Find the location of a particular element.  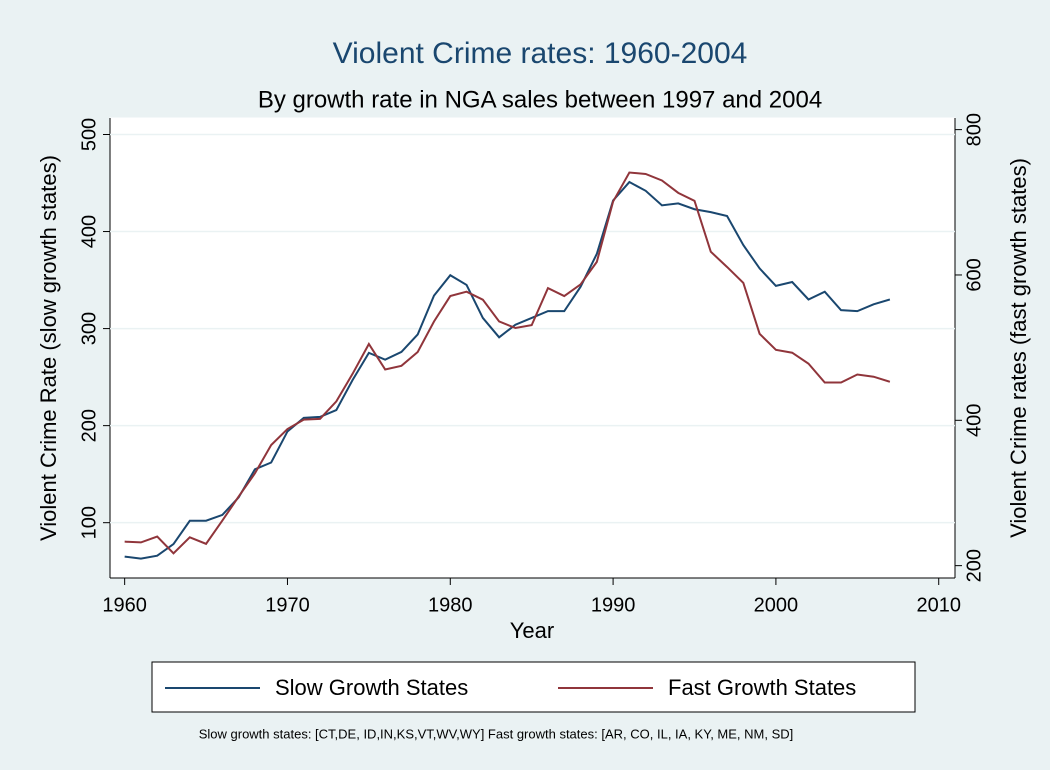

x-axis-title: Year is located at coordinates (532, 630).